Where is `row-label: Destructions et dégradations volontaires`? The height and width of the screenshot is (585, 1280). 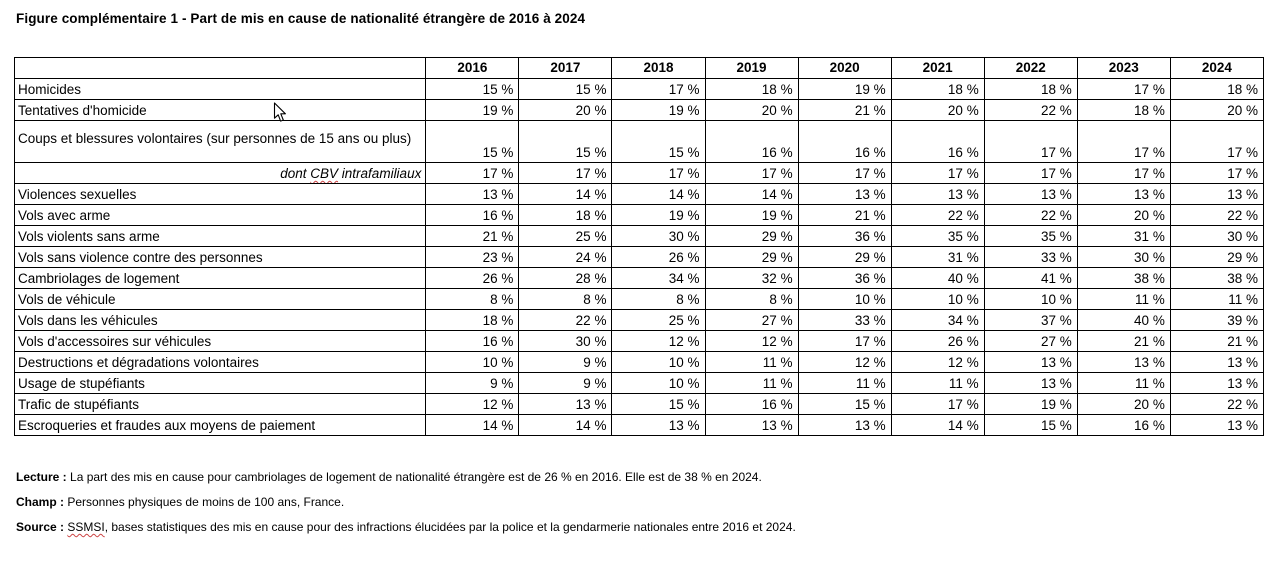 row-label: Destructions et dégradations volontaires is located at coordinates (220, 362).